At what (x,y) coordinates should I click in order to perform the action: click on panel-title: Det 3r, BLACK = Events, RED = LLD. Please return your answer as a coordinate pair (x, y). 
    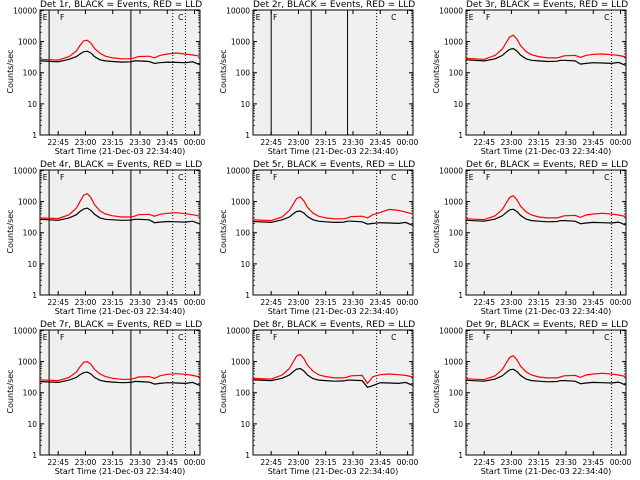
    Looking at the image, I should click on (547, 5).